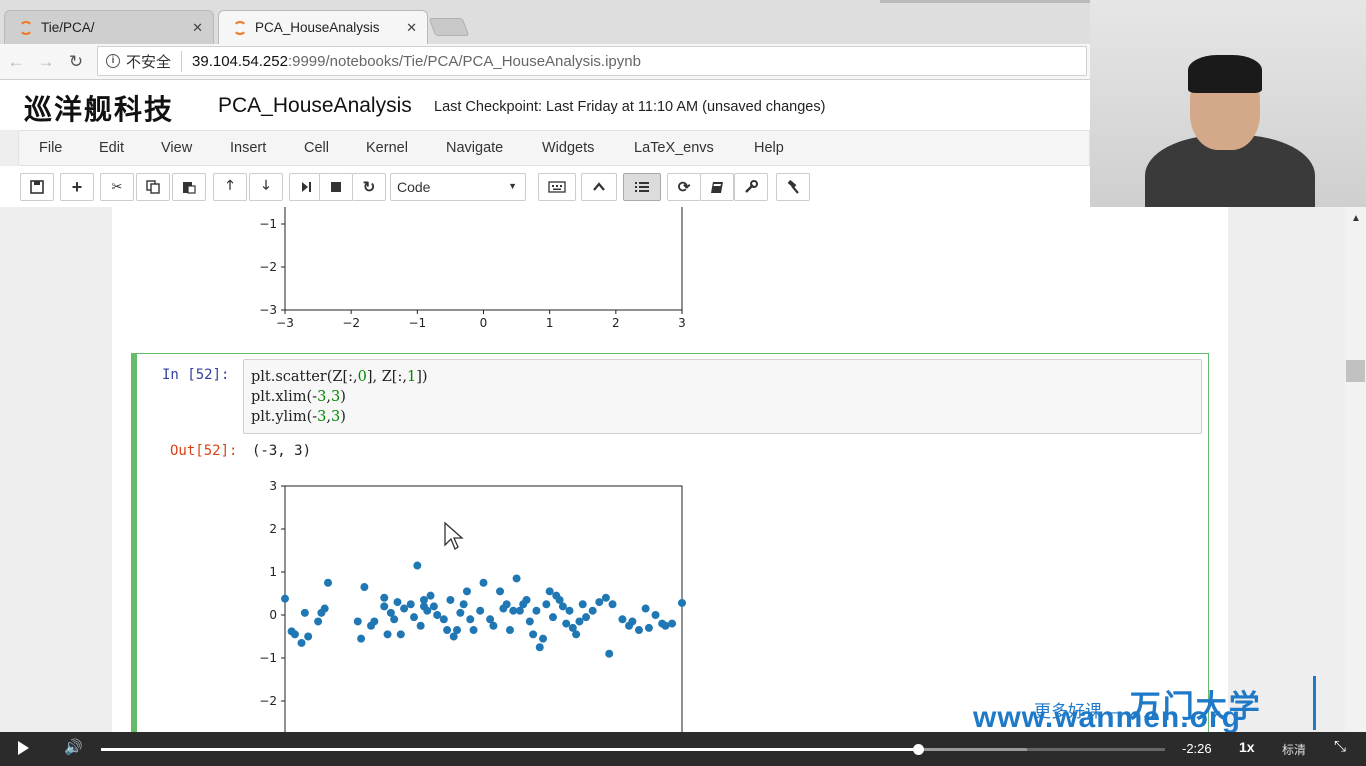 Image resolution: width=1366 pixels, height=766 pixels. I want to click on notebook-name: PCA_HouseAnalysis, so click(315, 105).